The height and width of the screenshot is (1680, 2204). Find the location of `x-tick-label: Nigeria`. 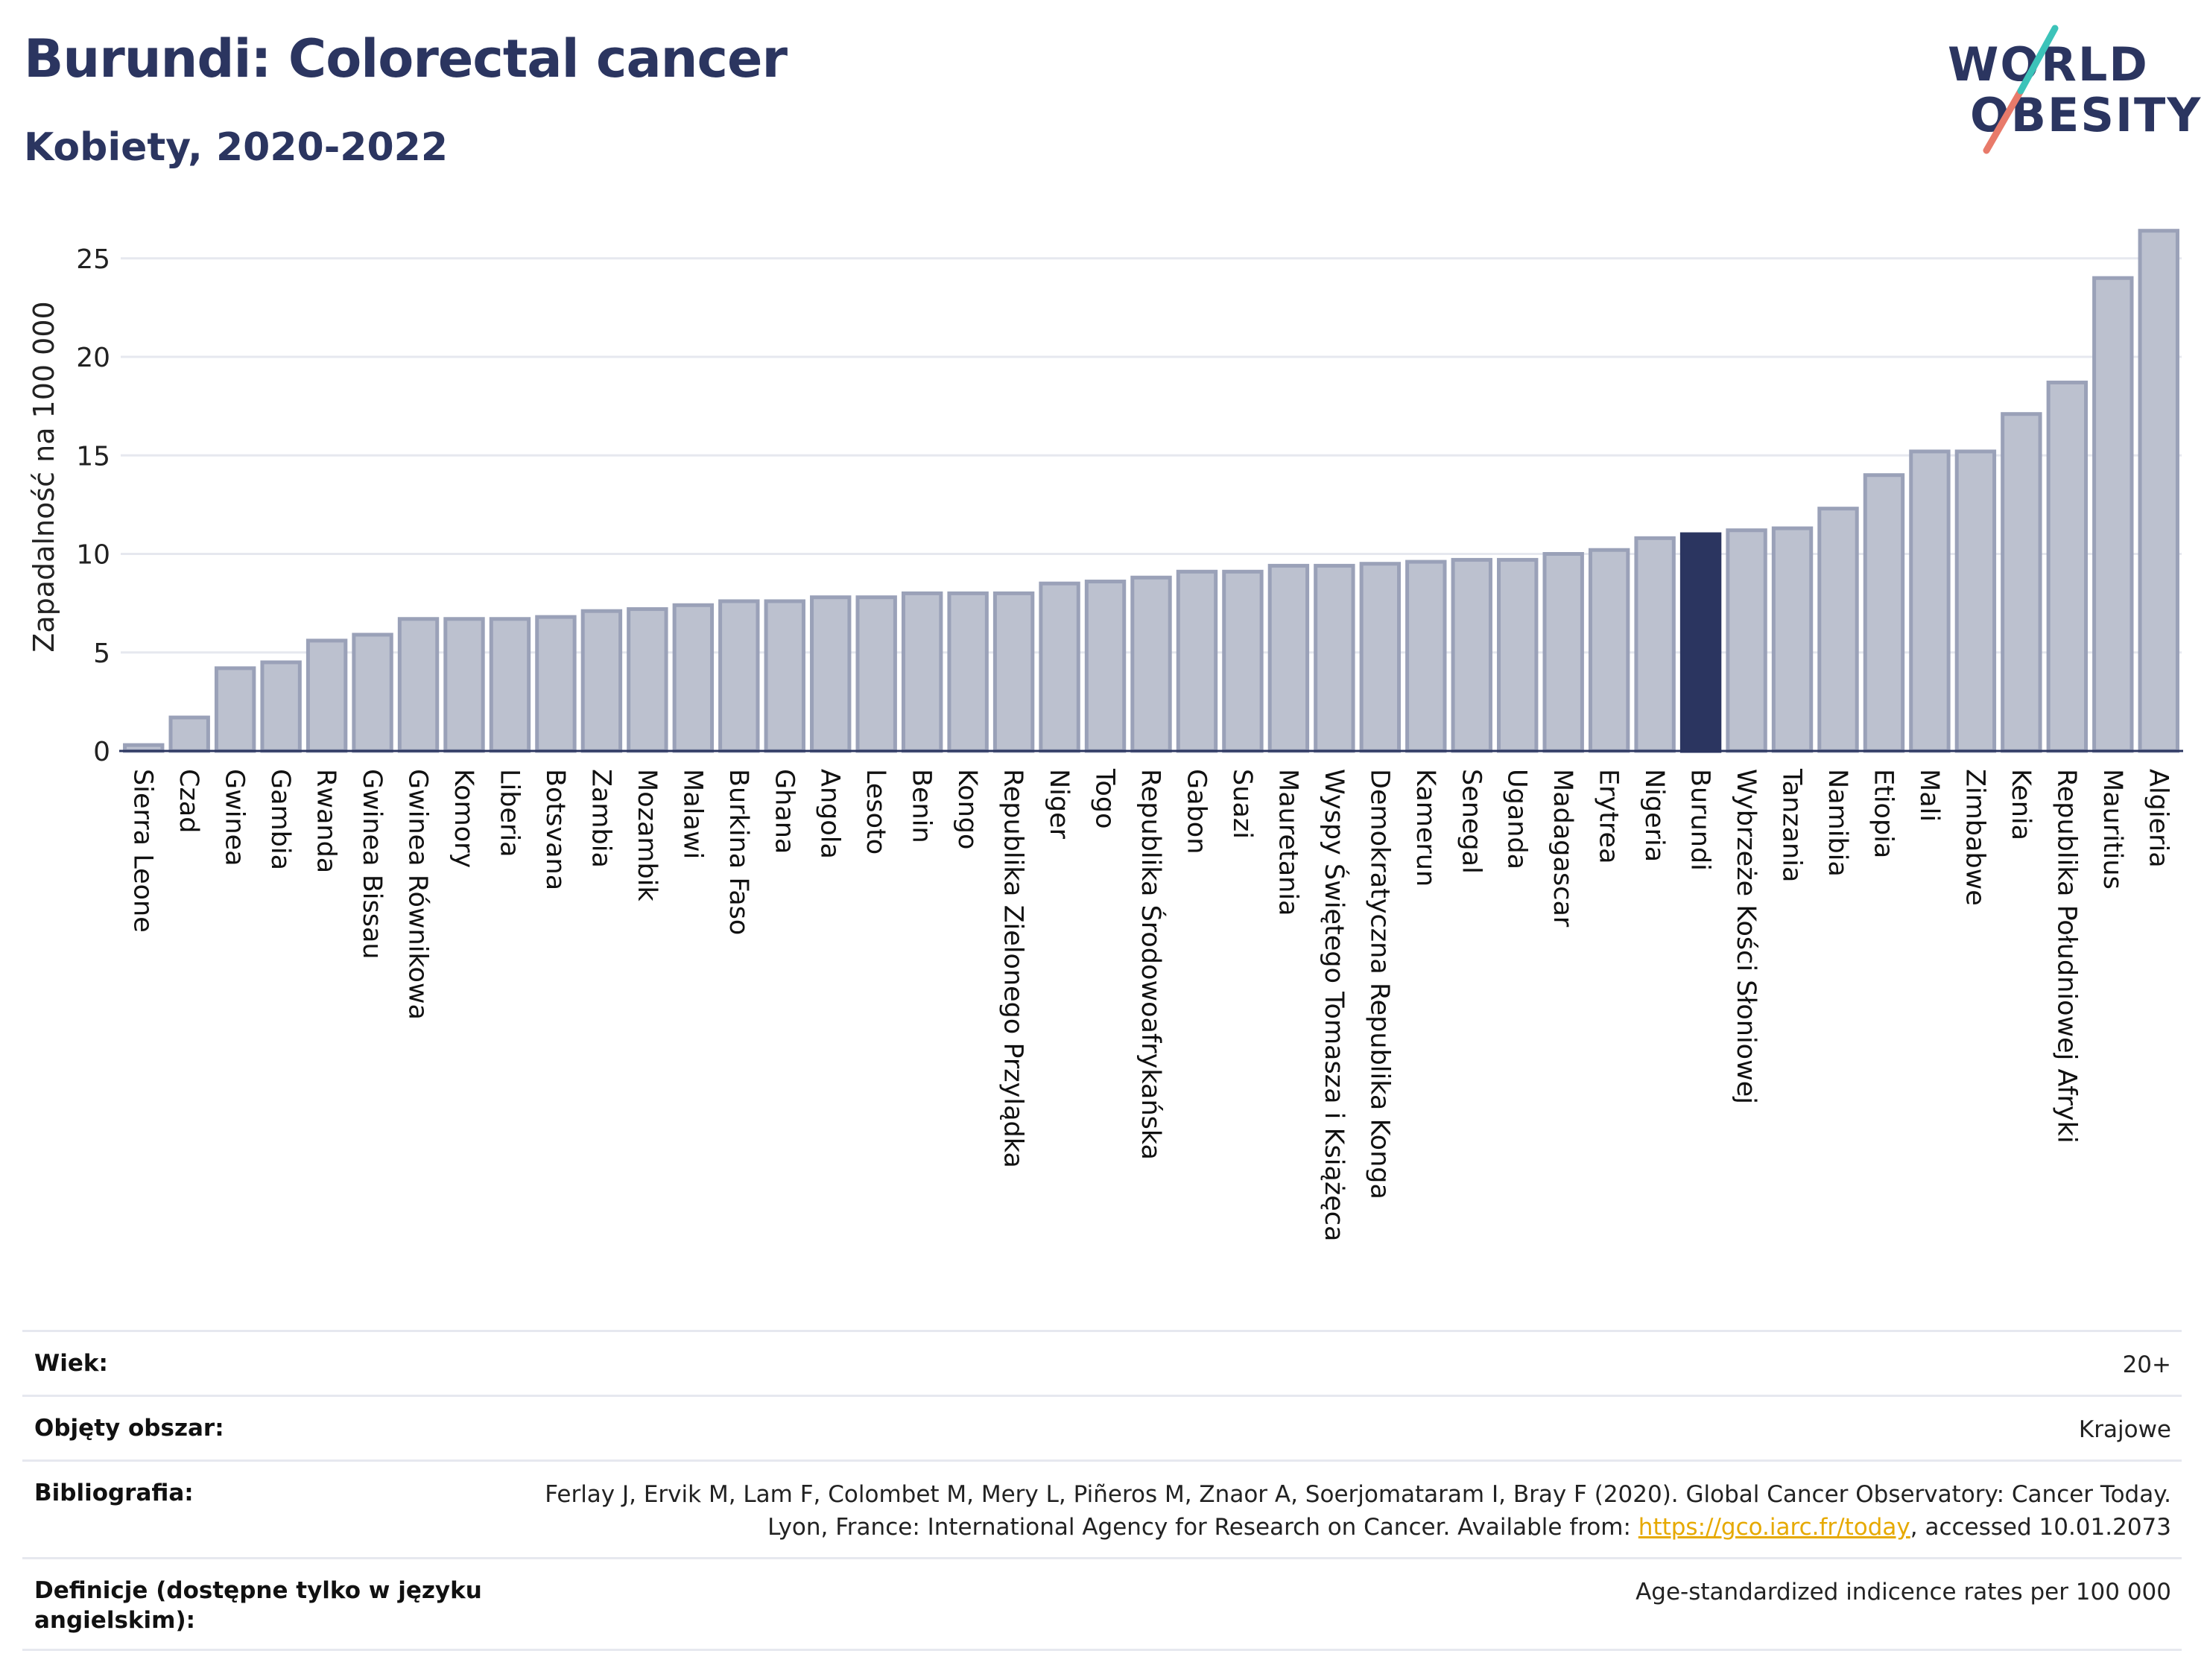

x-tick-label: Nigeria is located at coordinates (1654, 815).